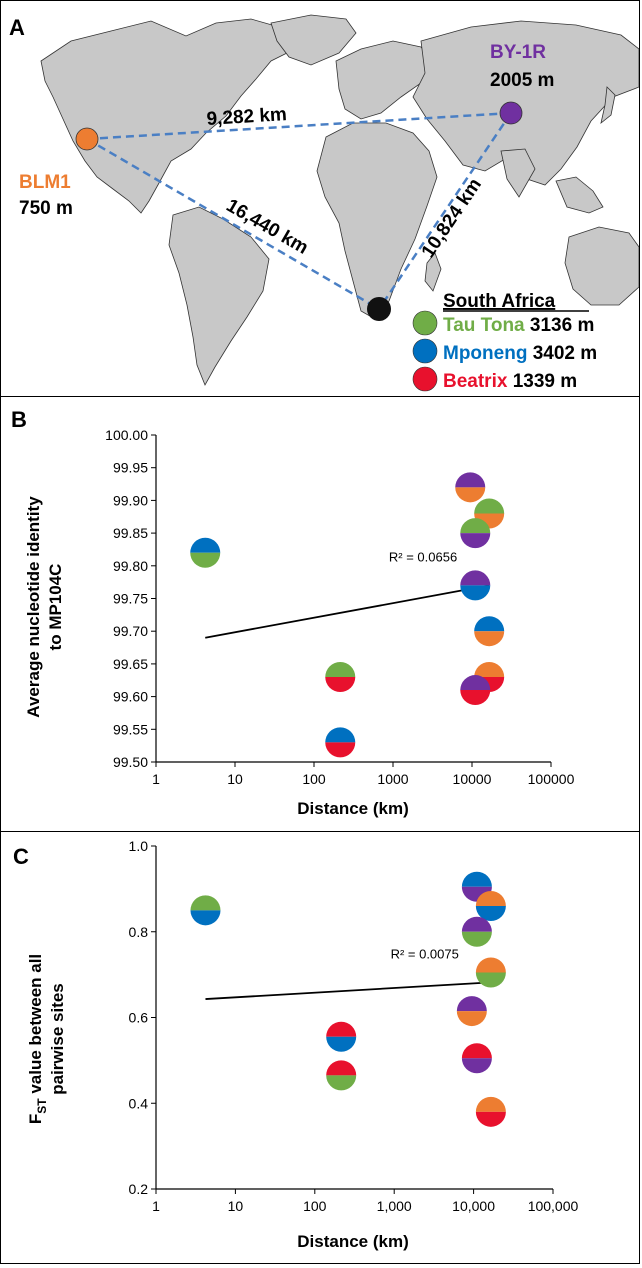 The image size is (642, 1268). Describe the element at coordinates (139, 1189) in the screenshot. I see `c-y-tick-label: 0.2` at that location.